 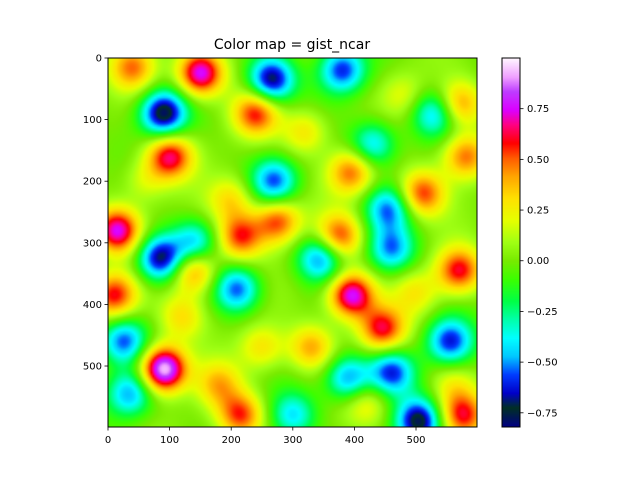 What do you see at coordinates (354, 440) in the screenshot?
I see `x-tick-label: 400` at bounding box center [354, 440].